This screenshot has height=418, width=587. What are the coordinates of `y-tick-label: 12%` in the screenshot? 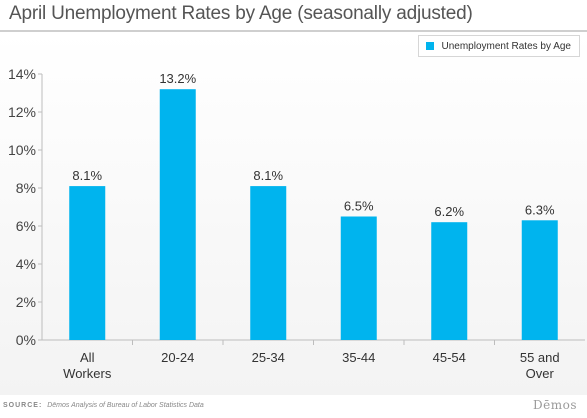 It's located at (22, 112).